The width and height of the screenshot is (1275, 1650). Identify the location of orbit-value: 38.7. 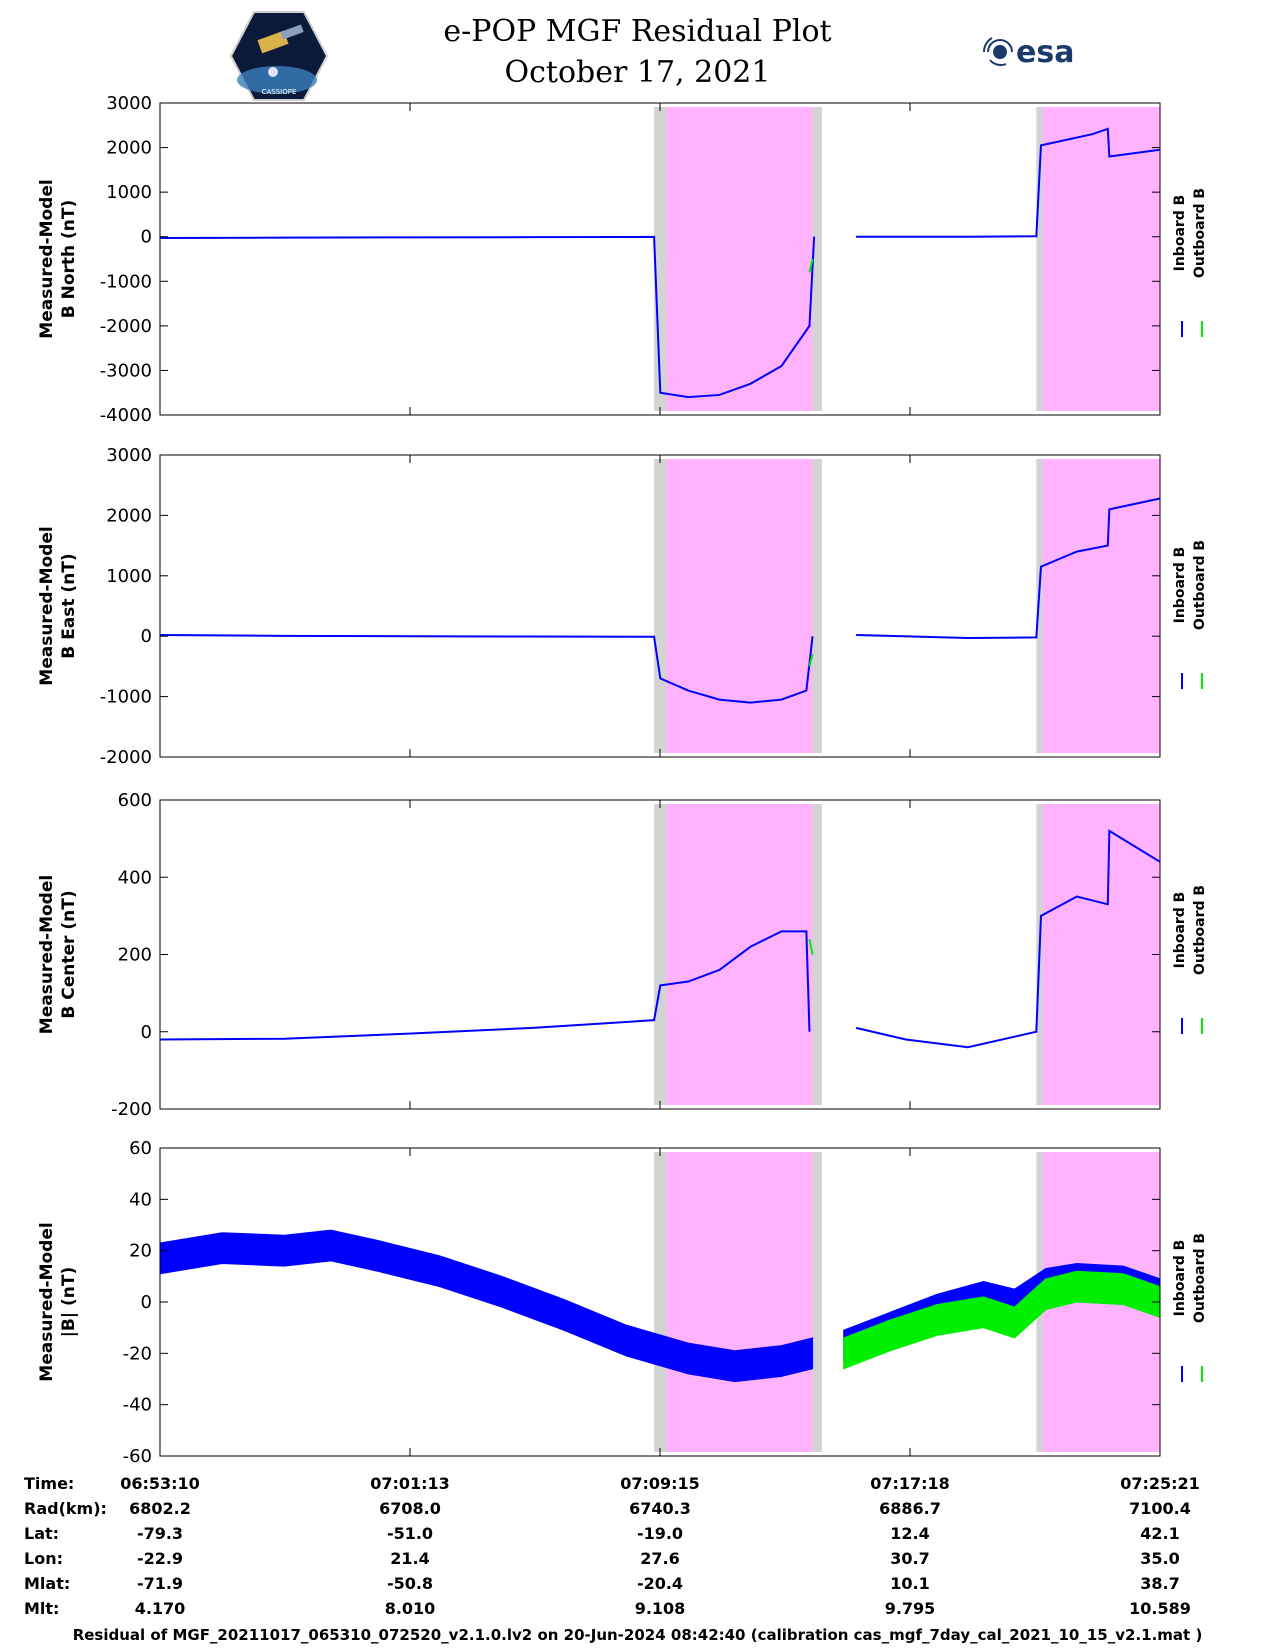
(1159, 1583).